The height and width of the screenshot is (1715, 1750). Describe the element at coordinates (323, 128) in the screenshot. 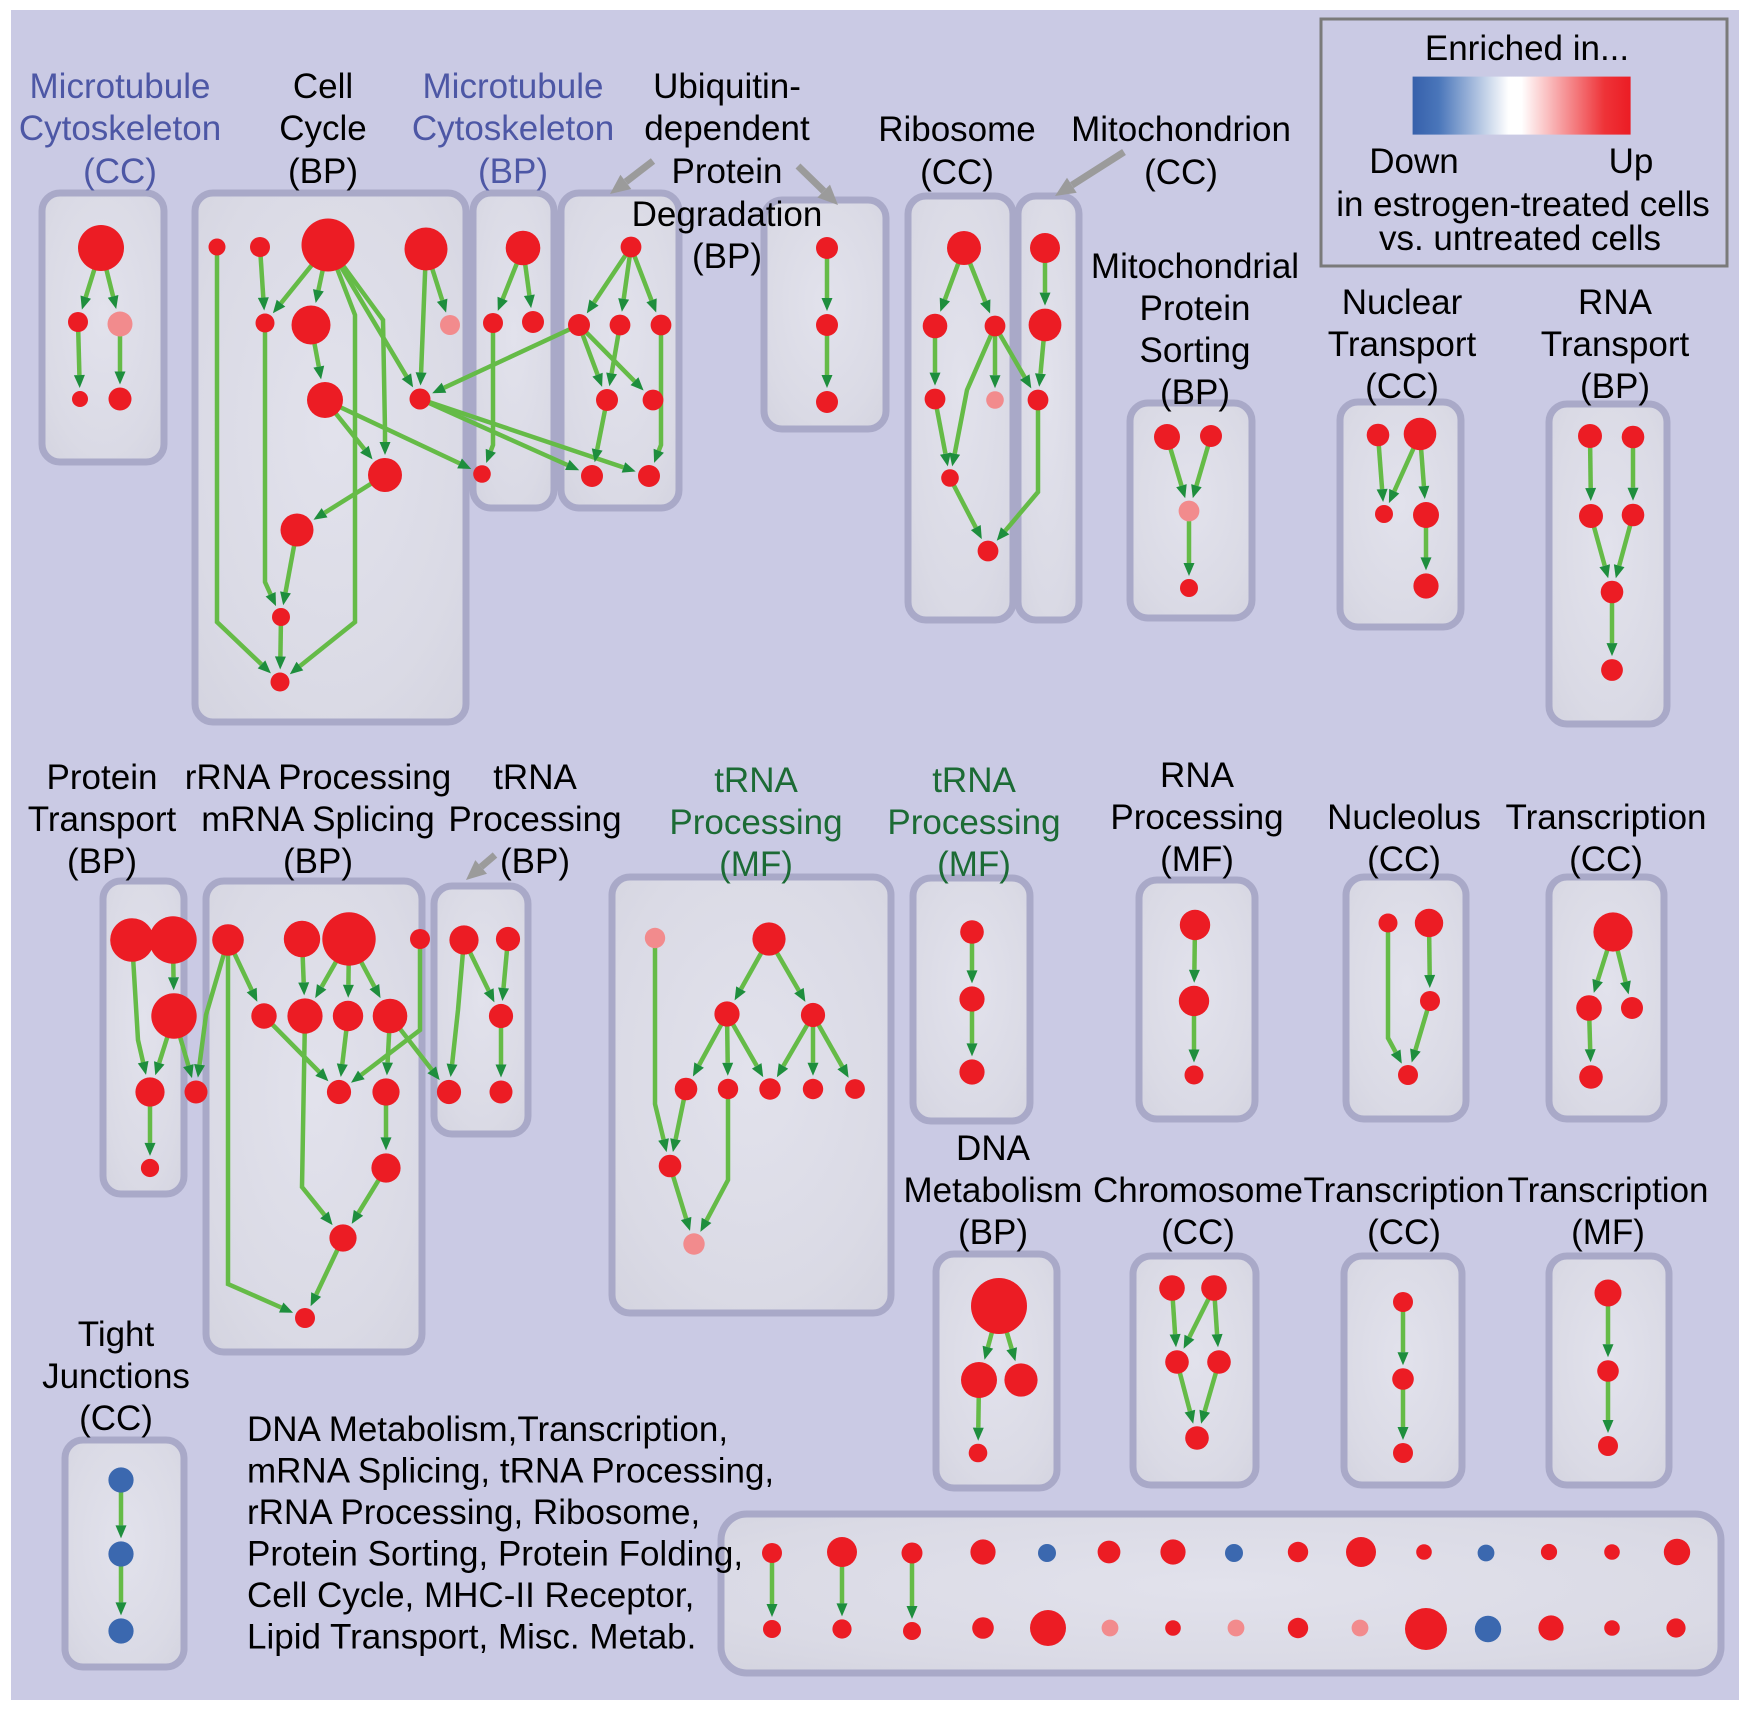

I see `svg-text: Cycle` at that location.